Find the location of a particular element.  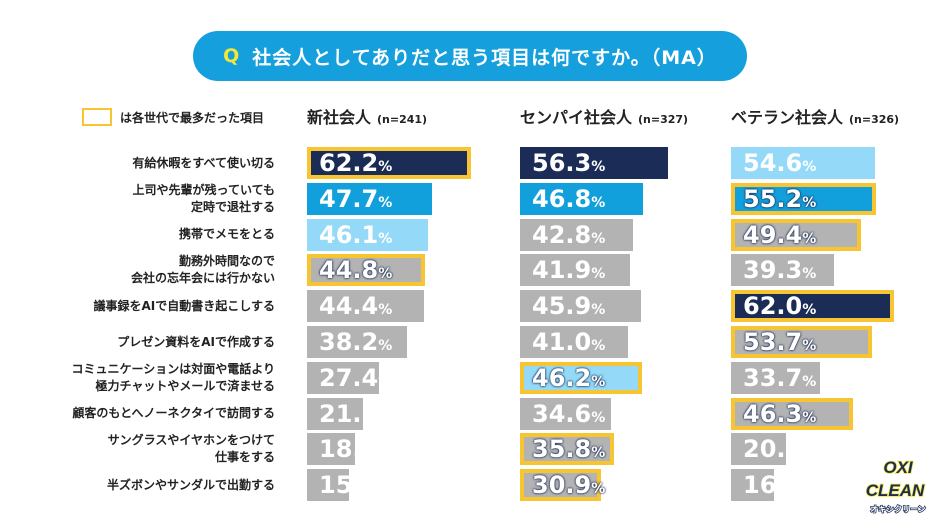

value-number: 42.8 is located at coordinates (562, 234).